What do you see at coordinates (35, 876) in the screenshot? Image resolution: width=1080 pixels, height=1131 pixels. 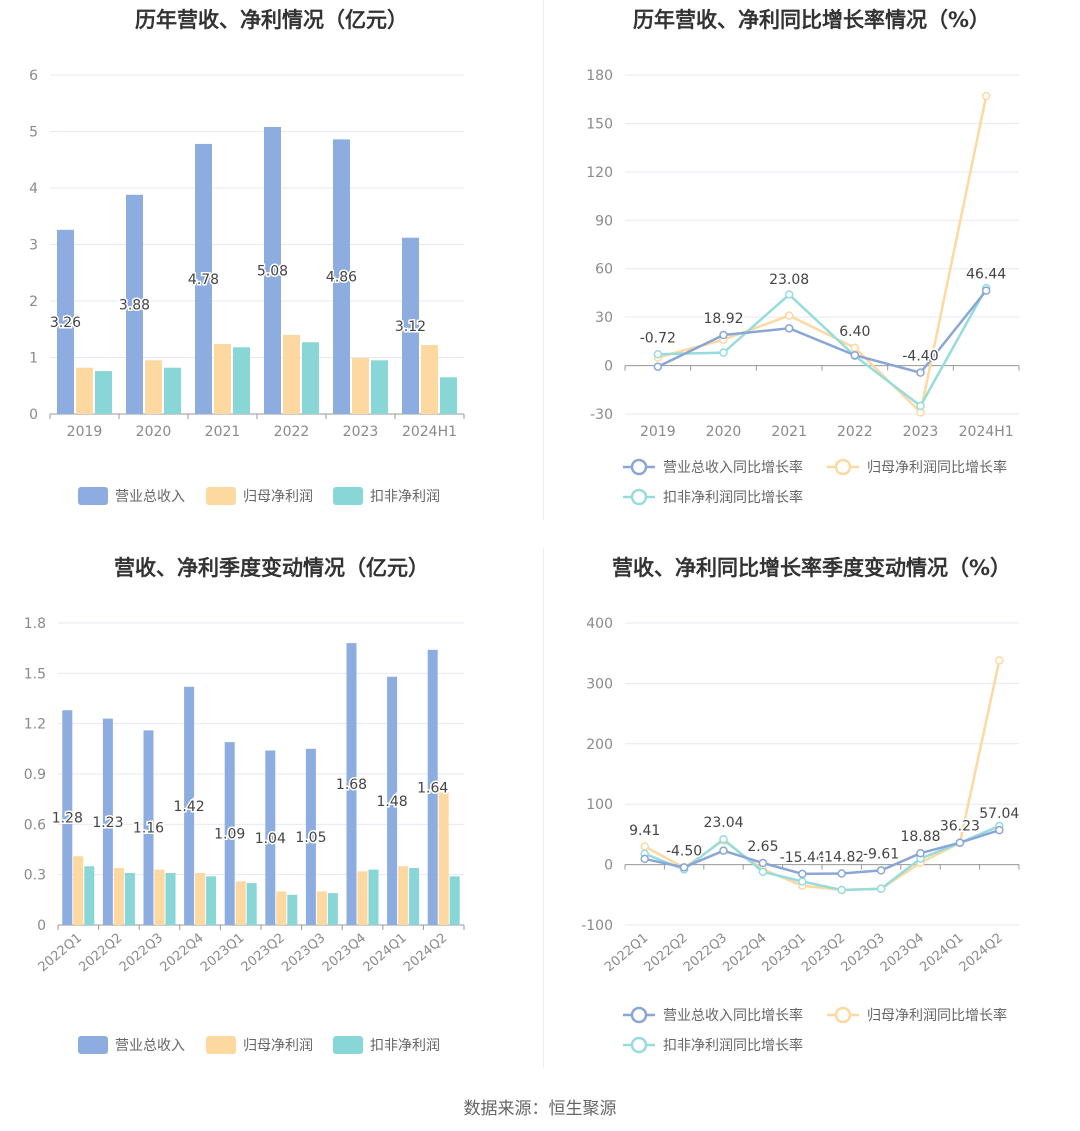 I see `y-tick-label: 0.3` at bounding box center [35, 876].